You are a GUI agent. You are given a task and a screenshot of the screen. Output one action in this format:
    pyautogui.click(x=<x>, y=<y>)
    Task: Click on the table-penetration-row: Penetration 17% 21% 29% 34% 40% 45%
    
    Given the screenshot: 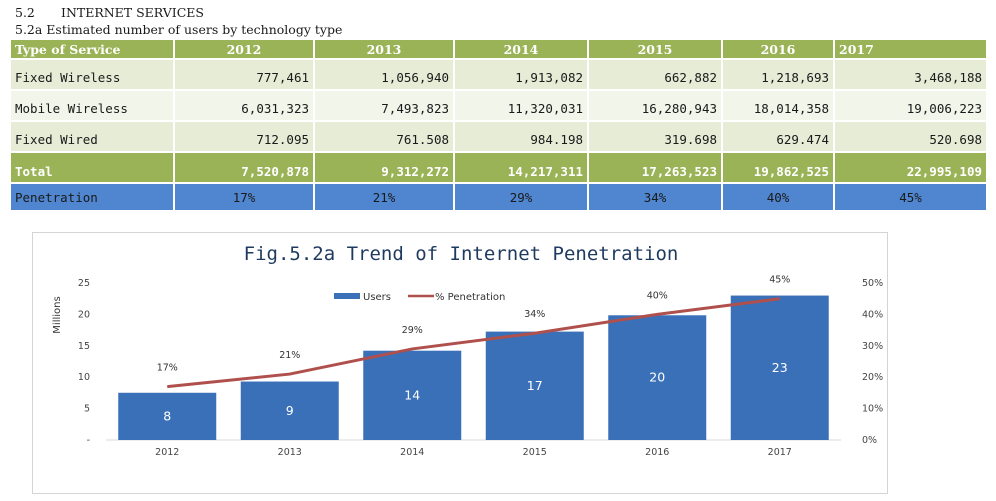 What is the action you would take?
    pyautogui.click(x=499, y=197)
    